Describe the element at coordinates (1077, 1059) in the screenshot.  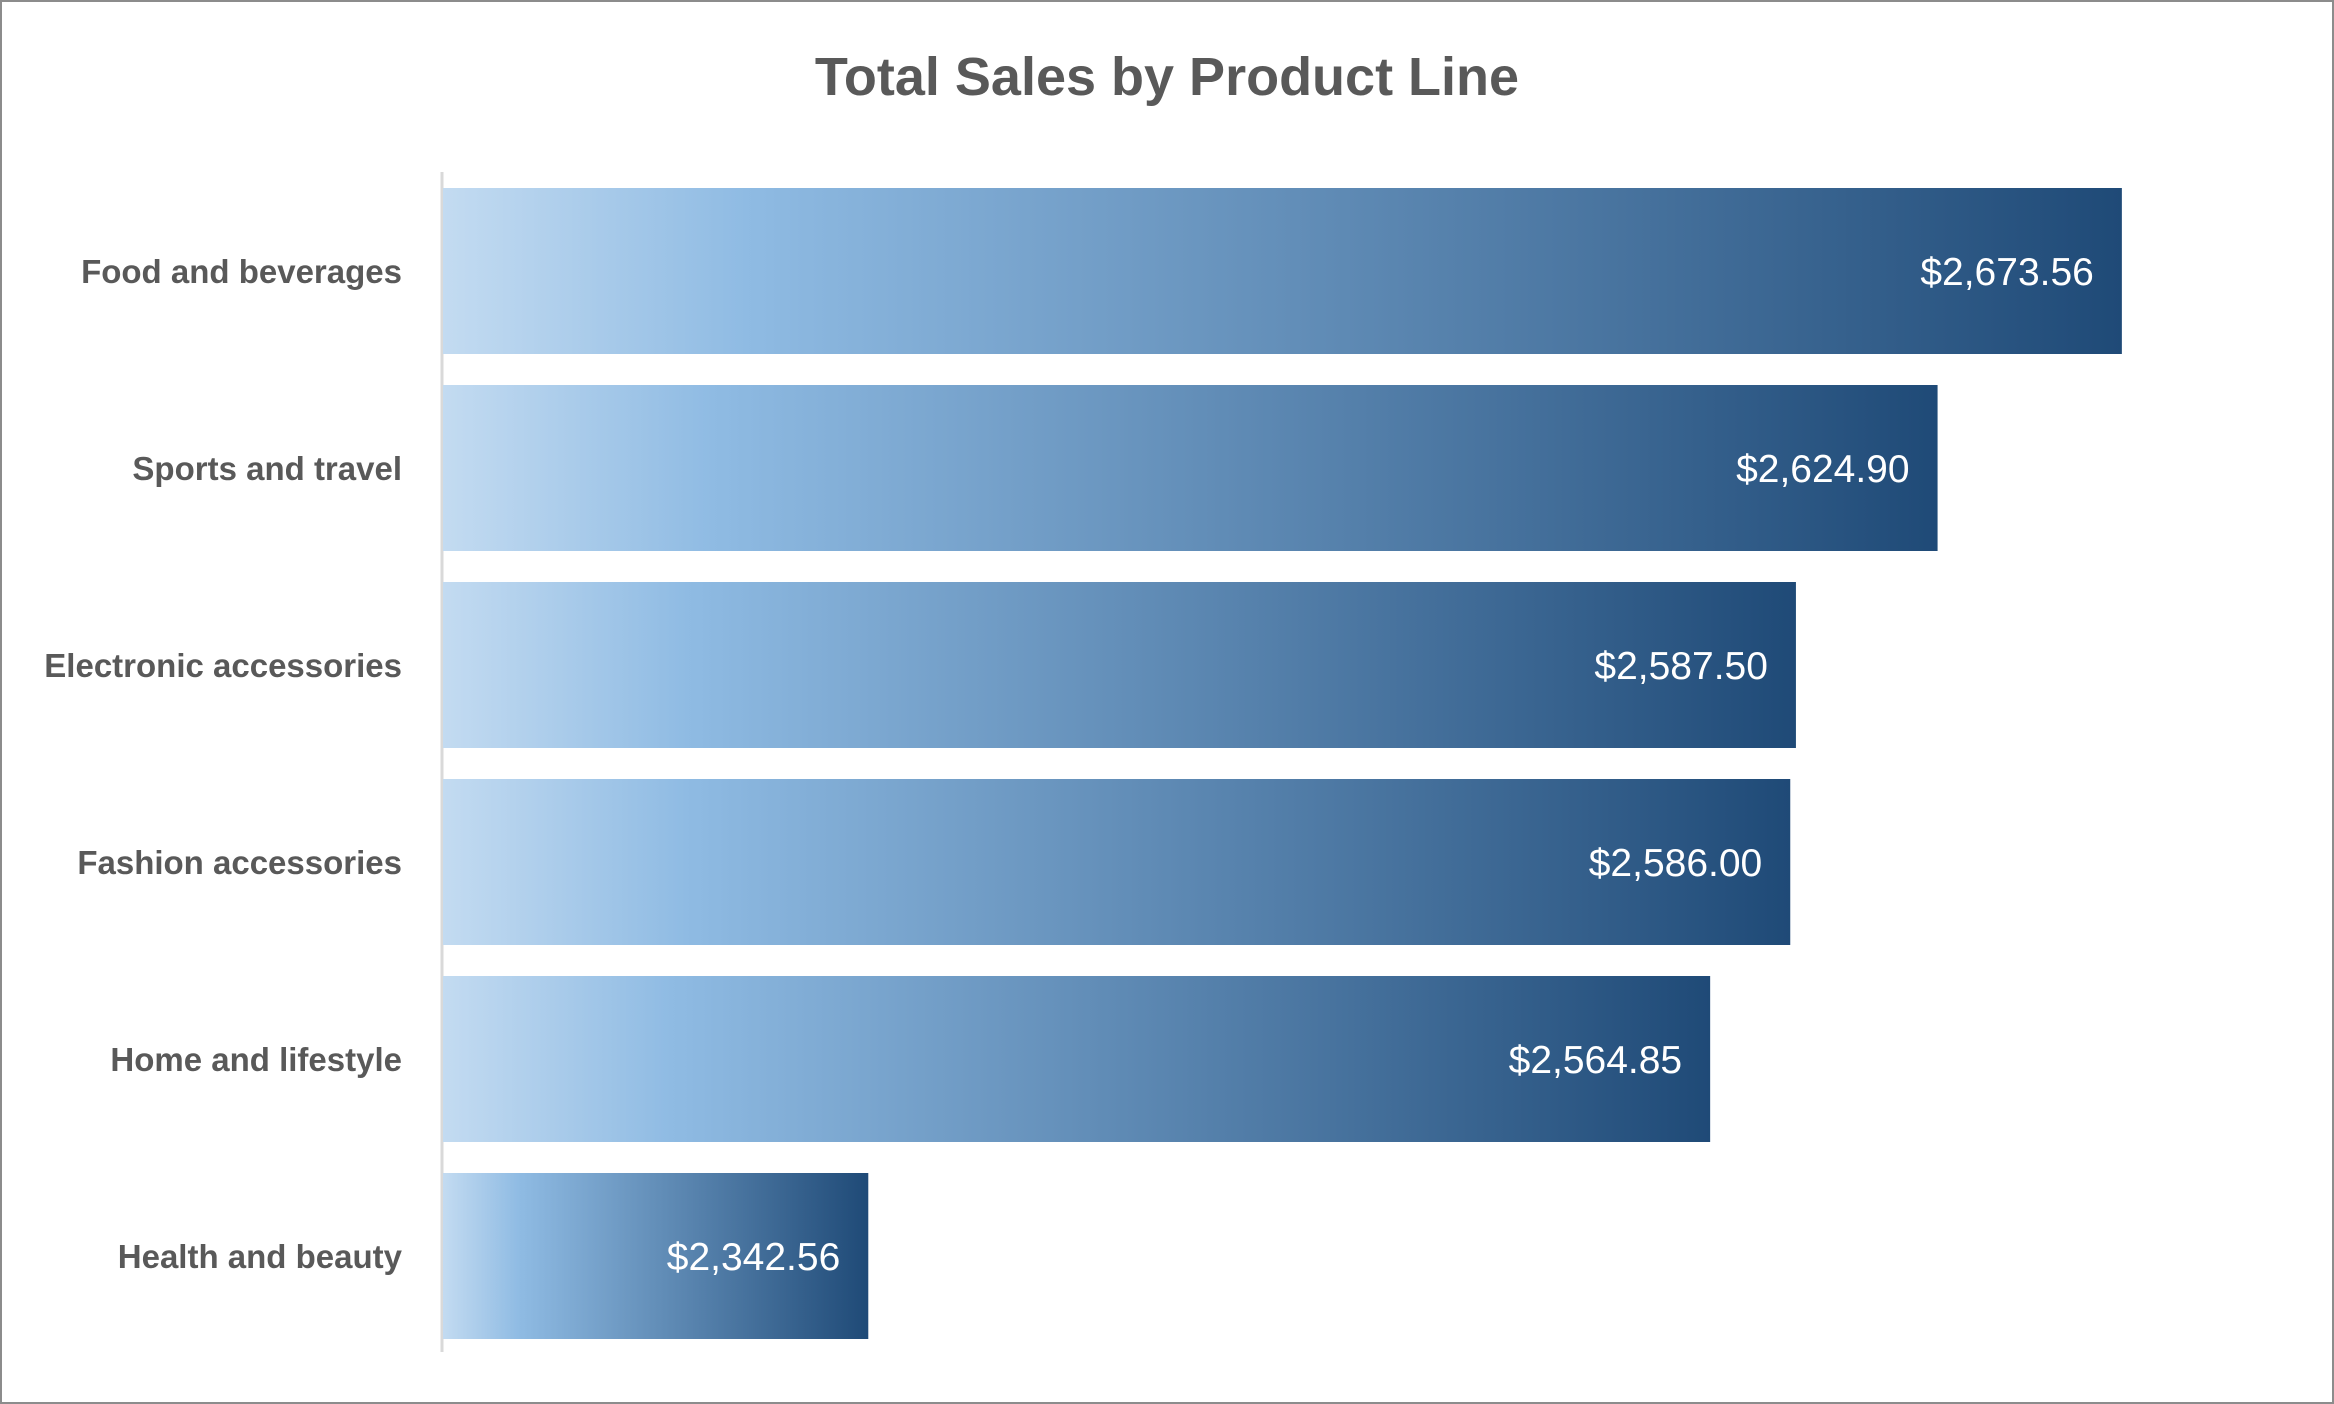
I see `bar-home-and-lifestyle` at that location.